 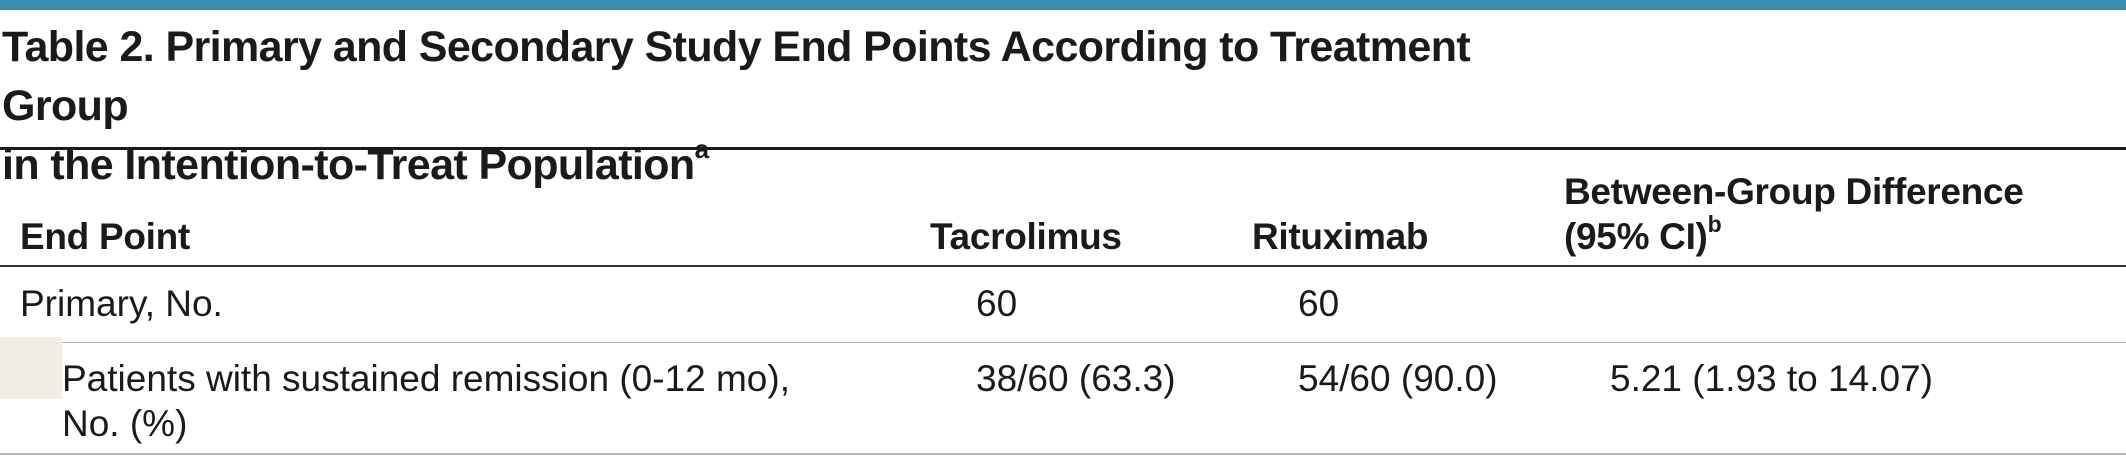 I want to click on header-difference-line-2: (95% CI)b, so click(x=1794, y=234).